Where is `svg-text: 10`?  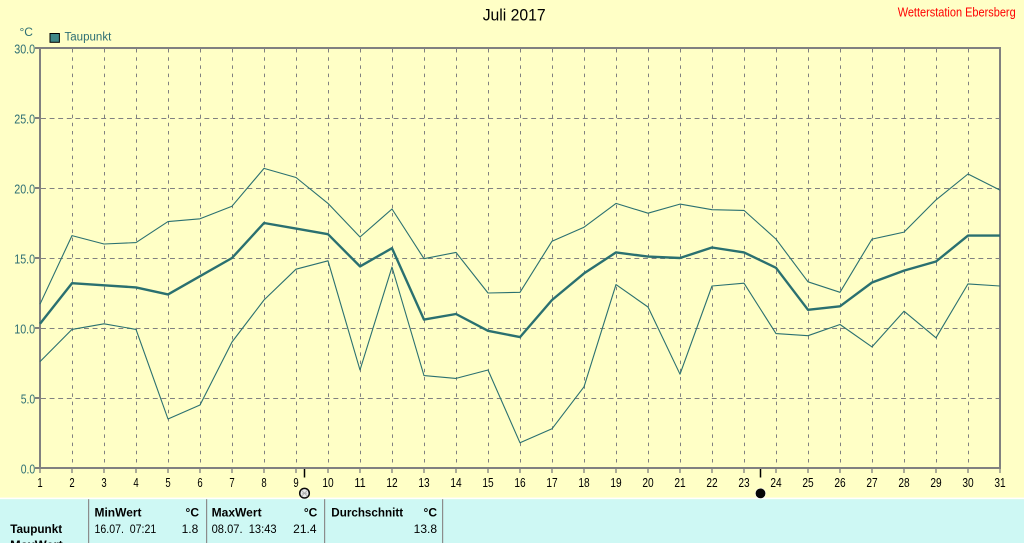 svg-text: 10 is located at coordinates (327, 482).